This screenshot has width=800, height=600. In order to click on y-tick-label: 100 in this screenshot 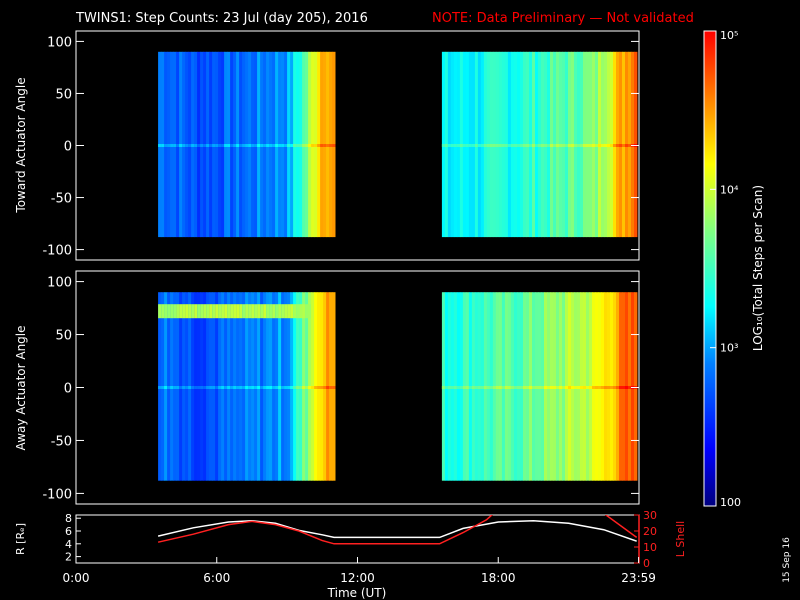, I will do `click(59, 42)`.